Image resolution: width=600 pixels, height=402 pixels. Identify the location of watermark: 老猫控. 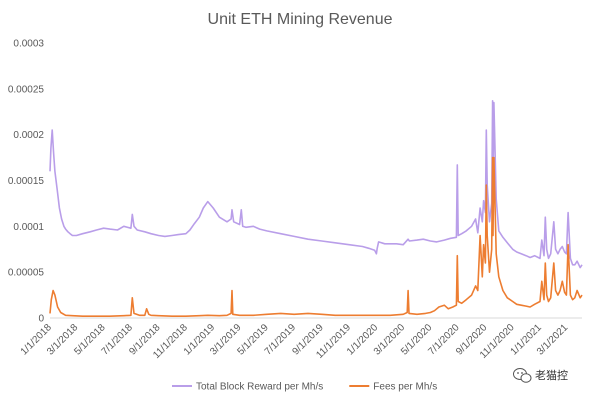
(540, 375).